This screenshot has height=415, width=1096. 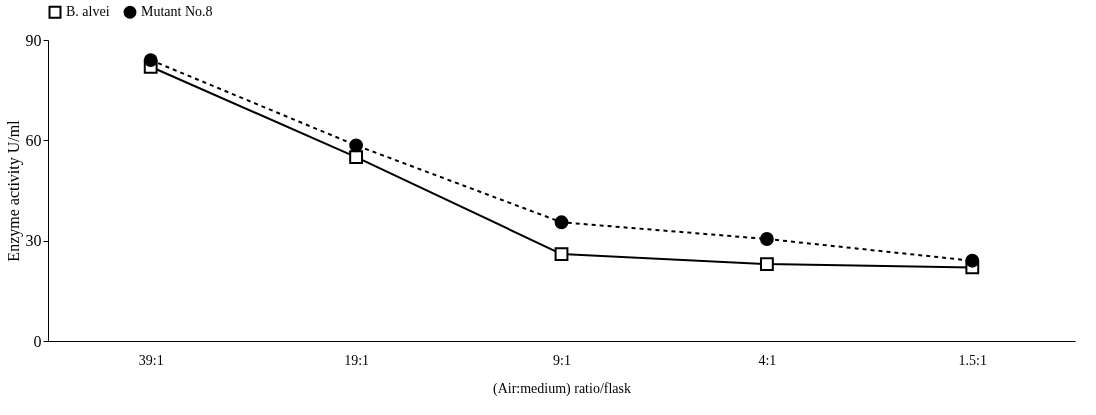 I want to click on y-tick-label: 90, so click(x=33, y=40).